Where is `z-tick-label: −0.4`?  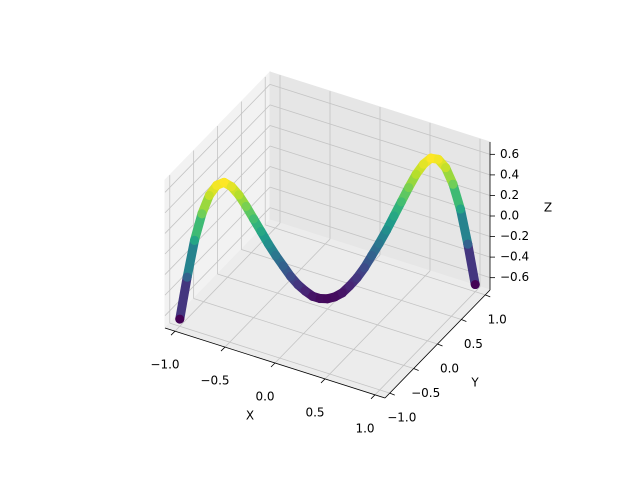 z-tick-label: −0.4 is located at coordinates (514, 257).